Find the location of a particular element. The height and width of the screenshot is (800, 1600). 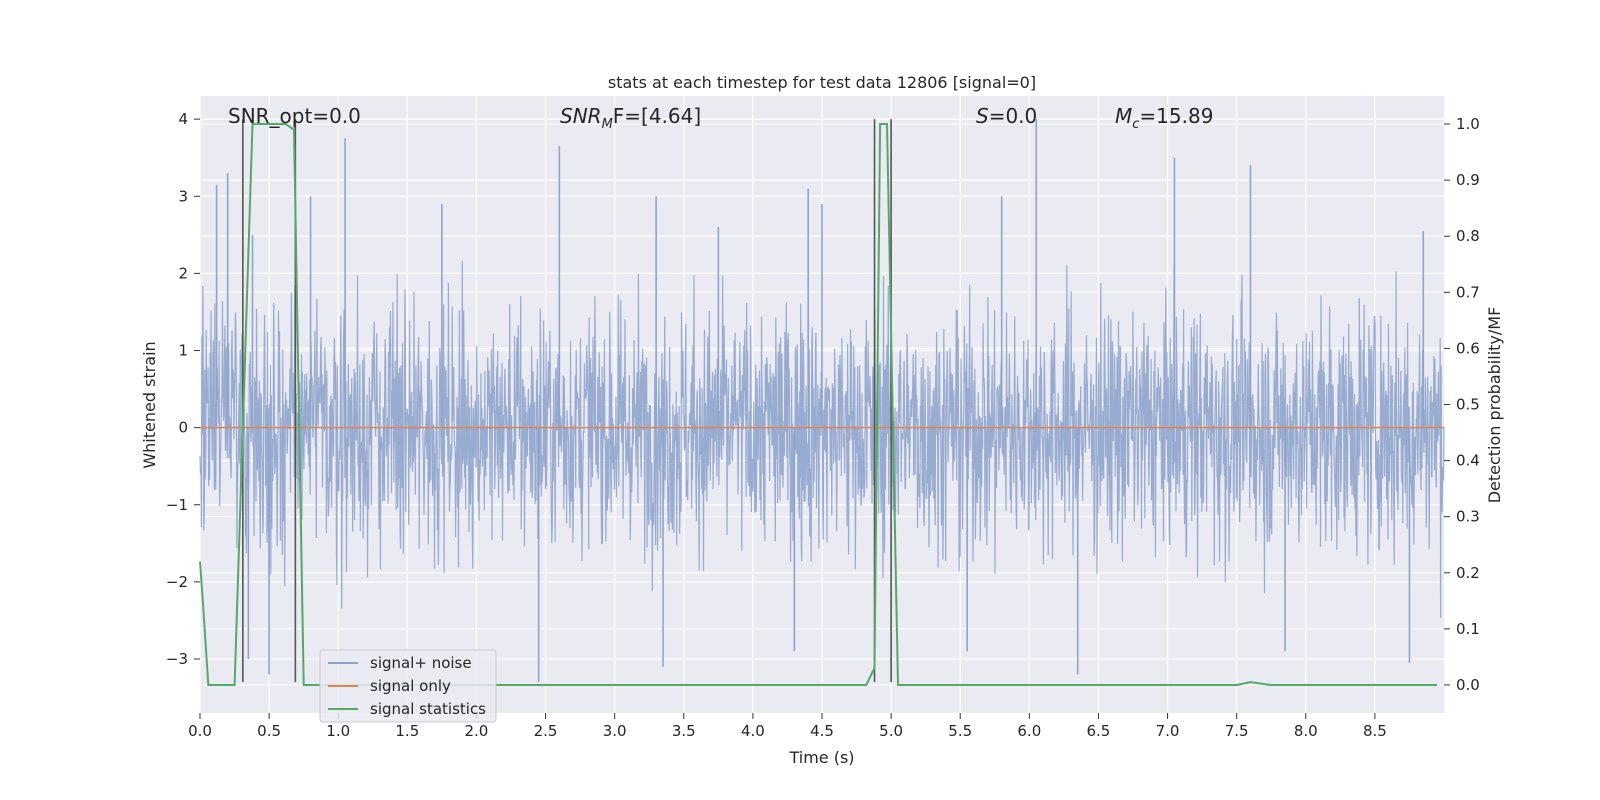

s-annotation: S=0.0 is located at coordinates (1006, 116).